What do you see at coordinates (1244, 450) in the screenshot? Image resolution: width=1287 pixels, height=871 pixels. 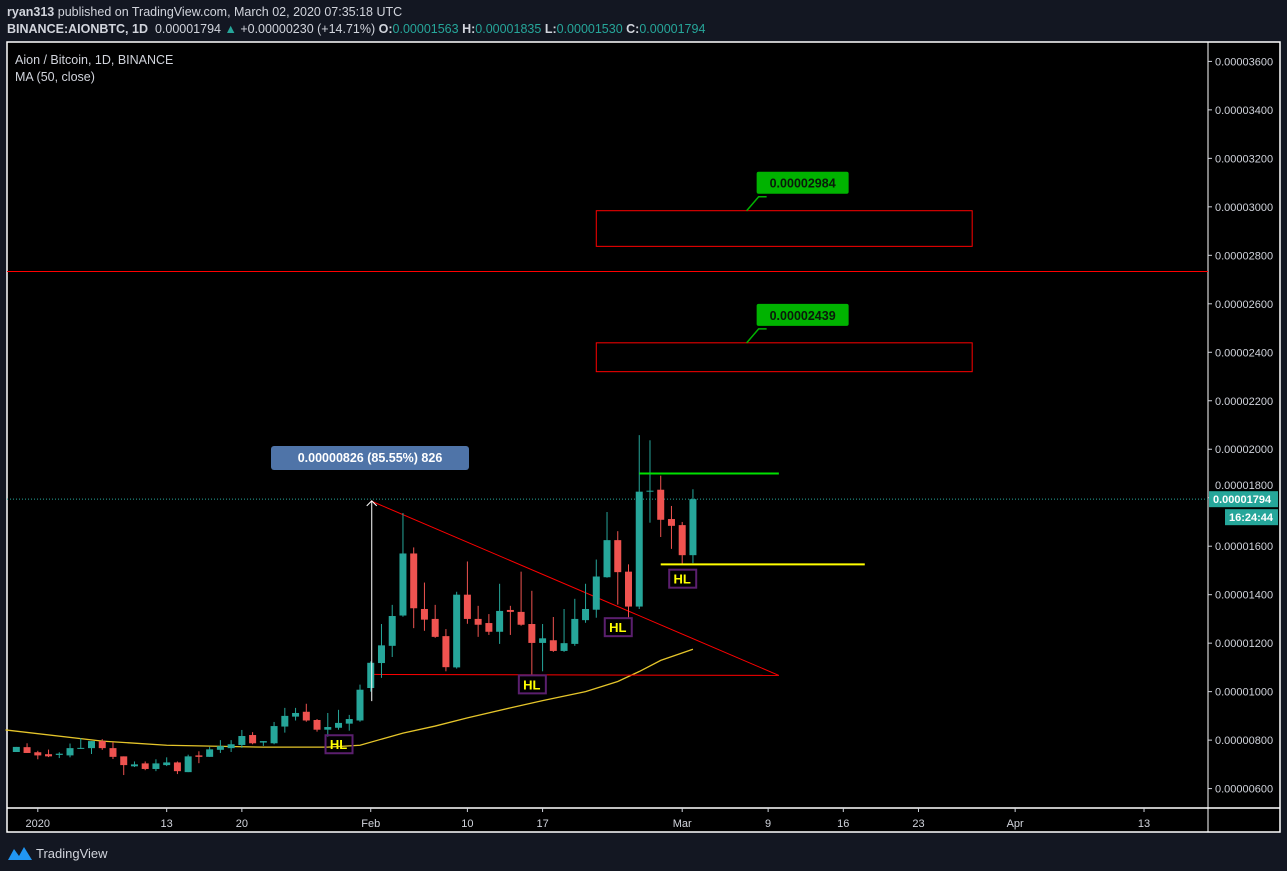 I see `price-tick-label: 0.00002000` at bounding box center [1244, 450].